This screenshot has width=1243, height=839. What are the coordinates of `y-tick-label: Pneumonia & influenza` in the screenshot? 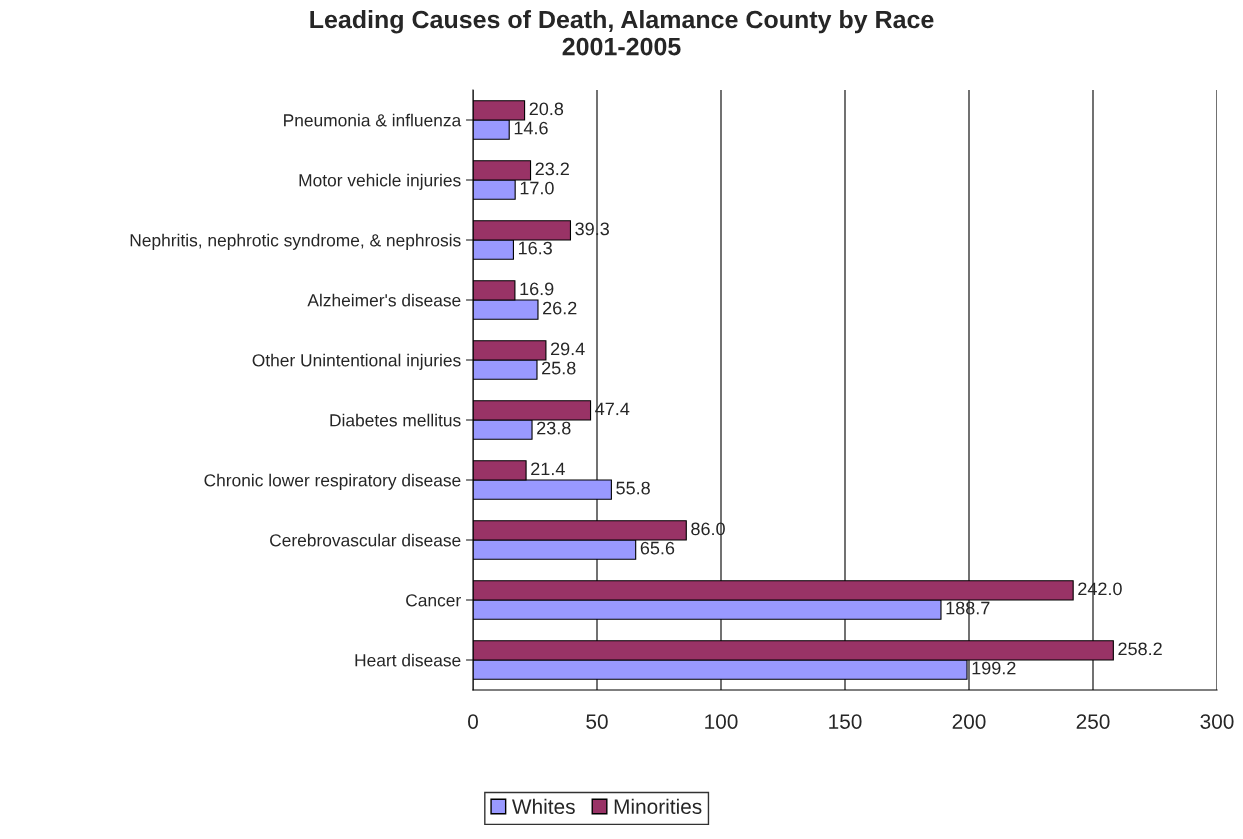 It's located at (373, 120).